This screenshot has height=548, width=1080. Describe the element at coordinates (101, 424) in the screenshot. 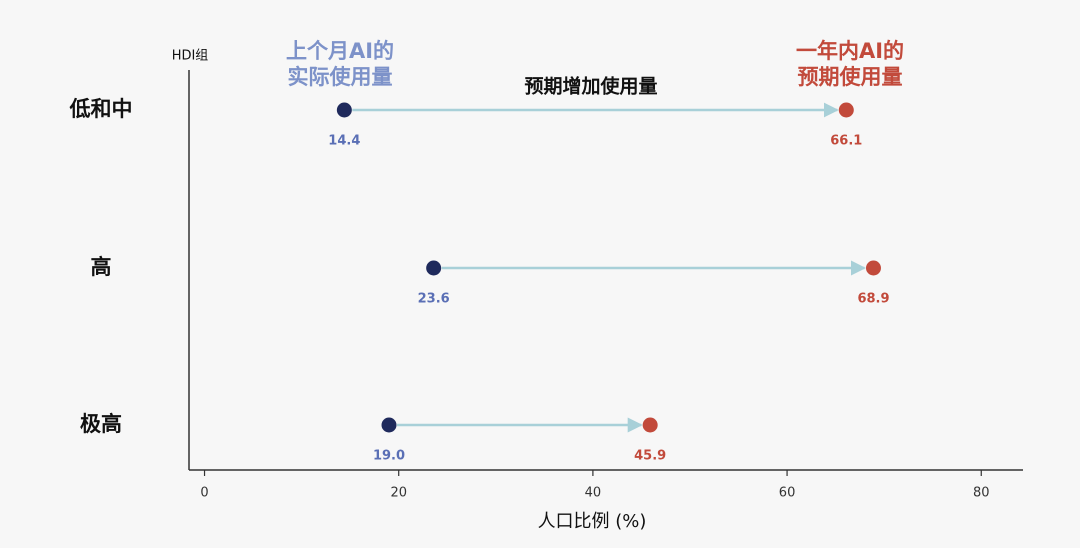

I see `y-tick-label: 极高` at that location.